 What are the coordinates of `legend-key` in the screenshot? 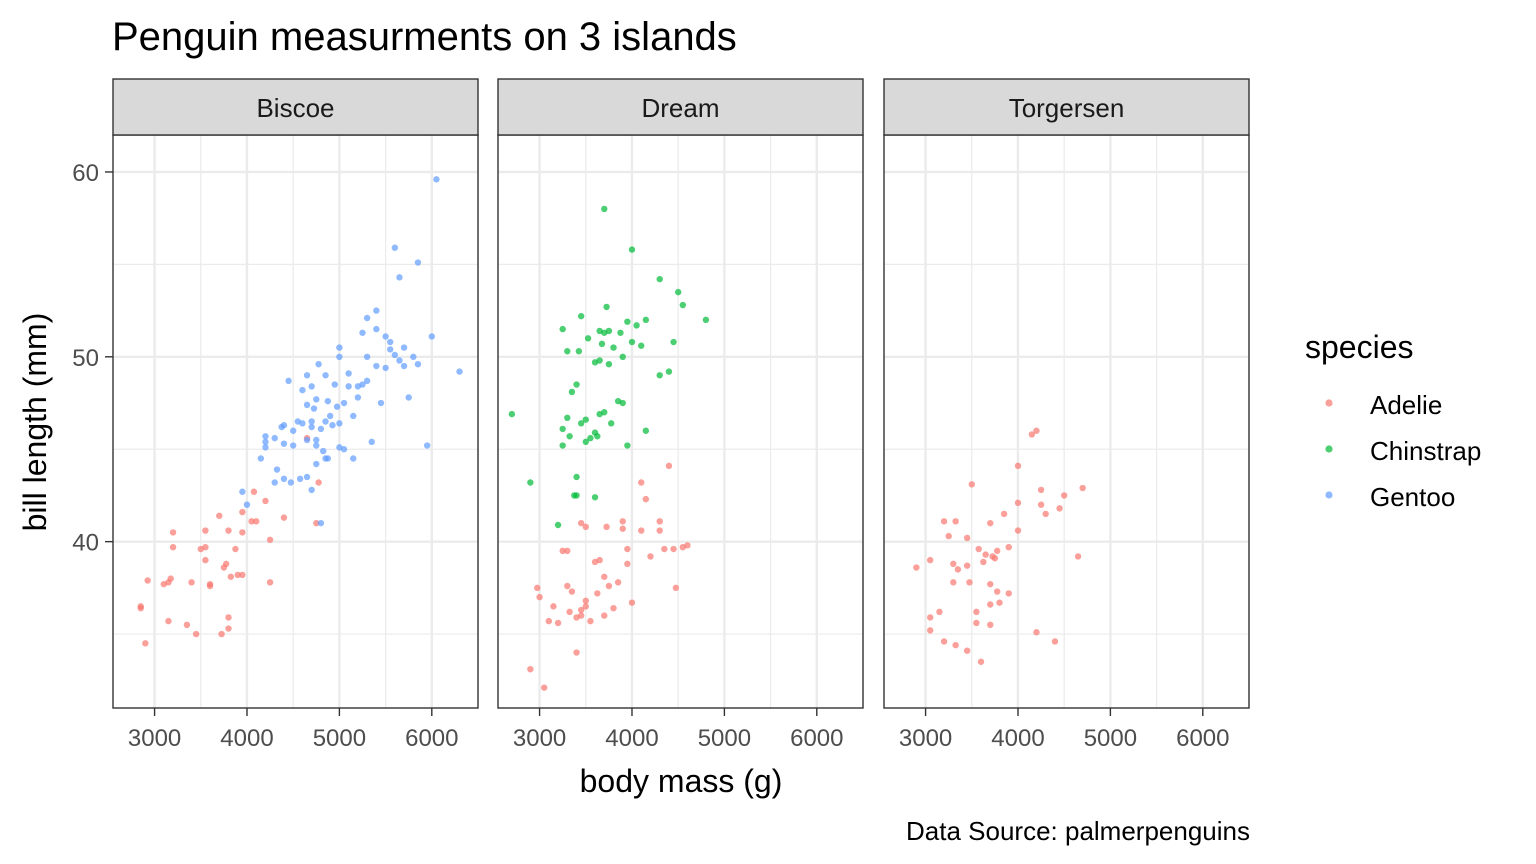 It's located at (1329, 495).